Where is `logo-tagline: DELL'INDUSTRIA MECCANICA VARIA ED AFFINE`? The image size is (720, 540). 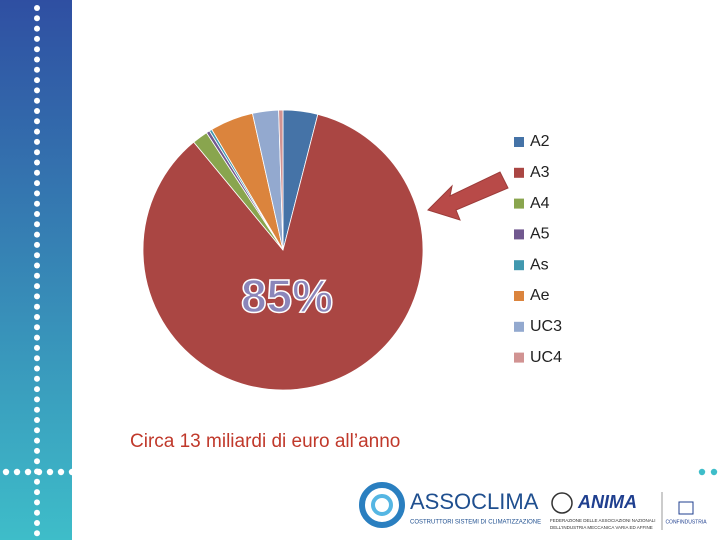 logo-tagline: DELL'INDUSTRIA MECCANICA VARIA ED AFFINE is located at coordinates (601, 527).